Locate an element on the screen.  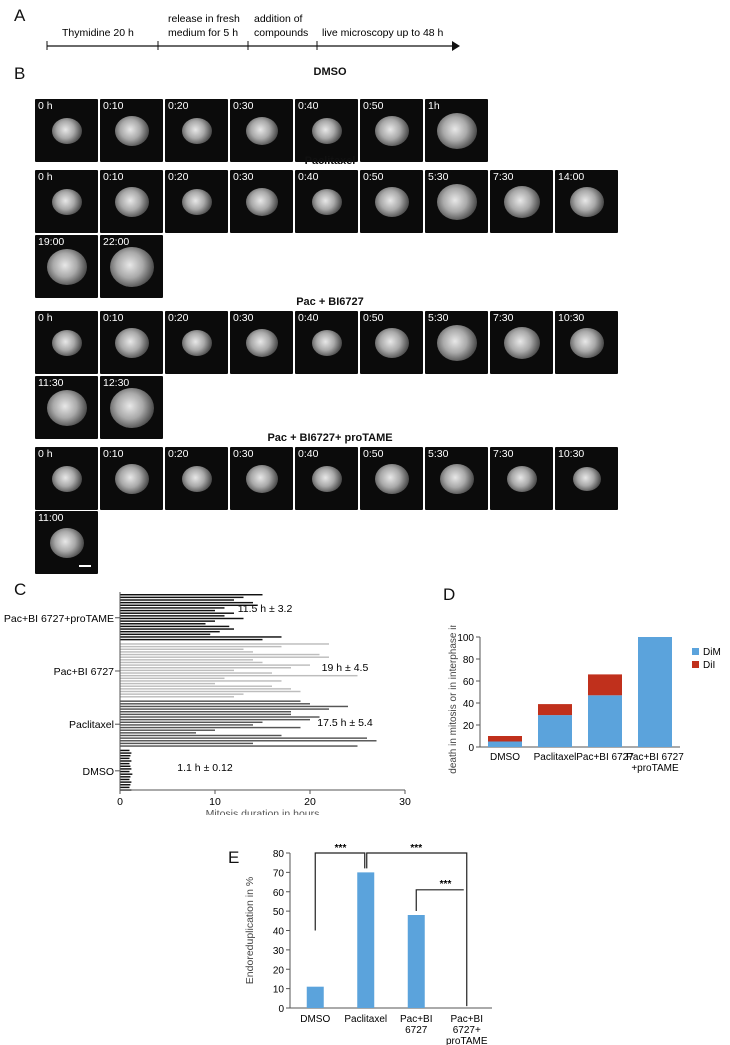
microscopy-frame: 19:00 is located at coordinates (66, 266).